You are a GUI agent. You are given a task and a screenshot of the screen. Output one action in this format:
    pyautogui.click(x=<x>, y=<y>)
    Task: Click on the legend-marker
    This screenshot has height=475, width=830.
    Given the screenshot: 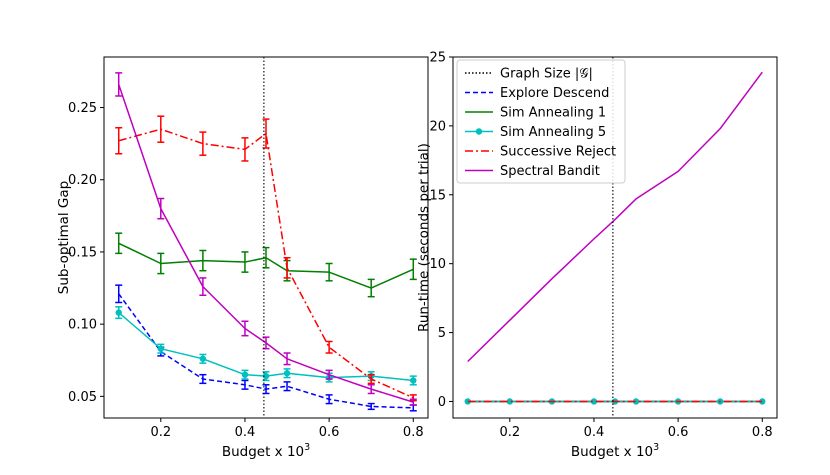 What is the action you would take?
    pyautogui.click(x=479, y=131)
    